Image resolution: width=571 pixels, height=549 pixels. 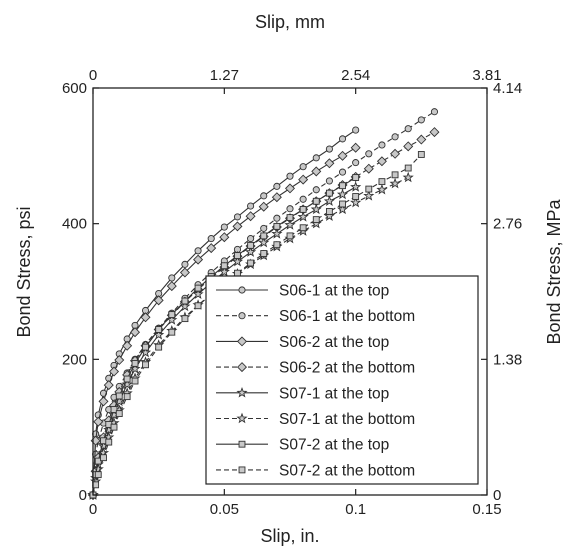 I want to click on legend-label: S07-1 at the top, so click(x=334, y=393).